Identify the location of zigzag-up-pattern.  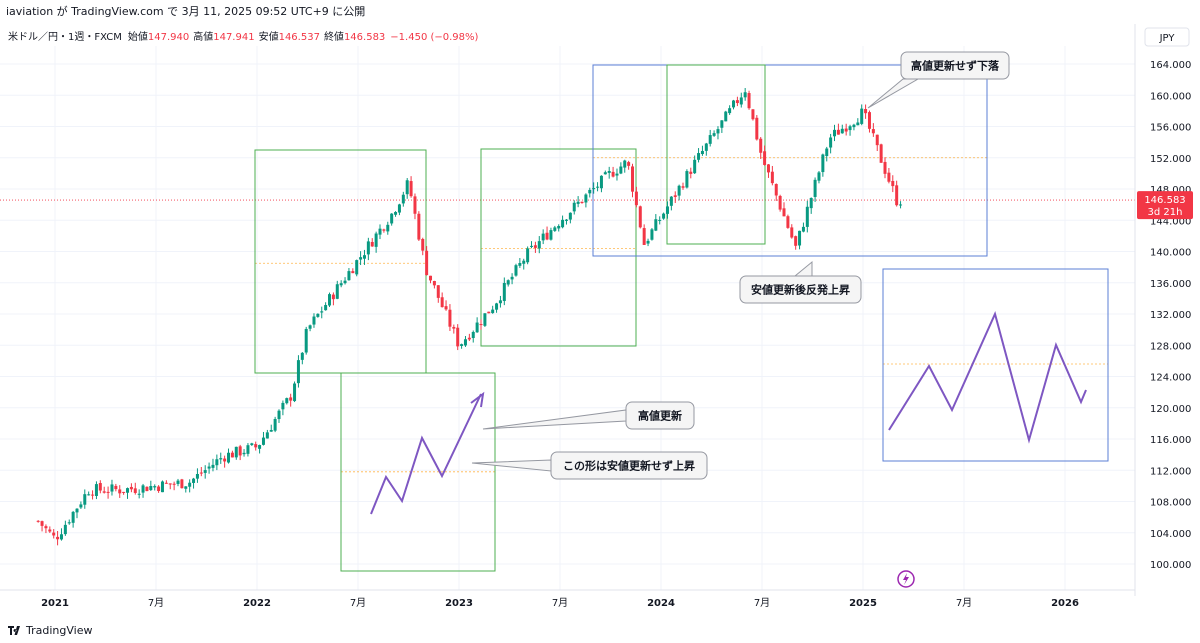
(426, 454).